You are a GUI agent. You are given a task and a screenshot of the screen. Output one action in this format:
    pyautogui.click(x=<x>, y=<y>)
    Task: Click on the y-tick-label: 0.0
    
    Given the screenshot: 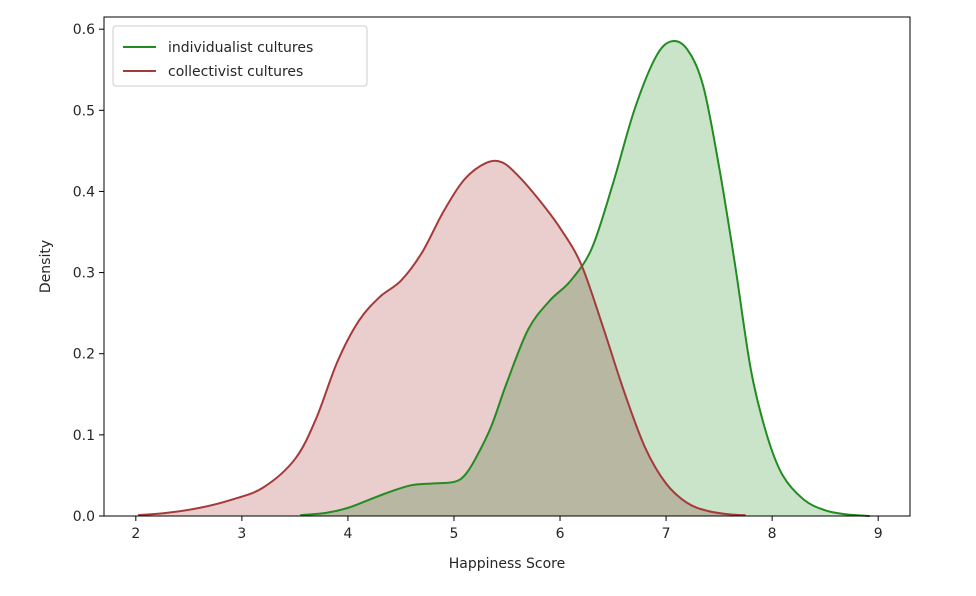 What is the action you would take?
    pyautogui.click(x=84, y=517)
    